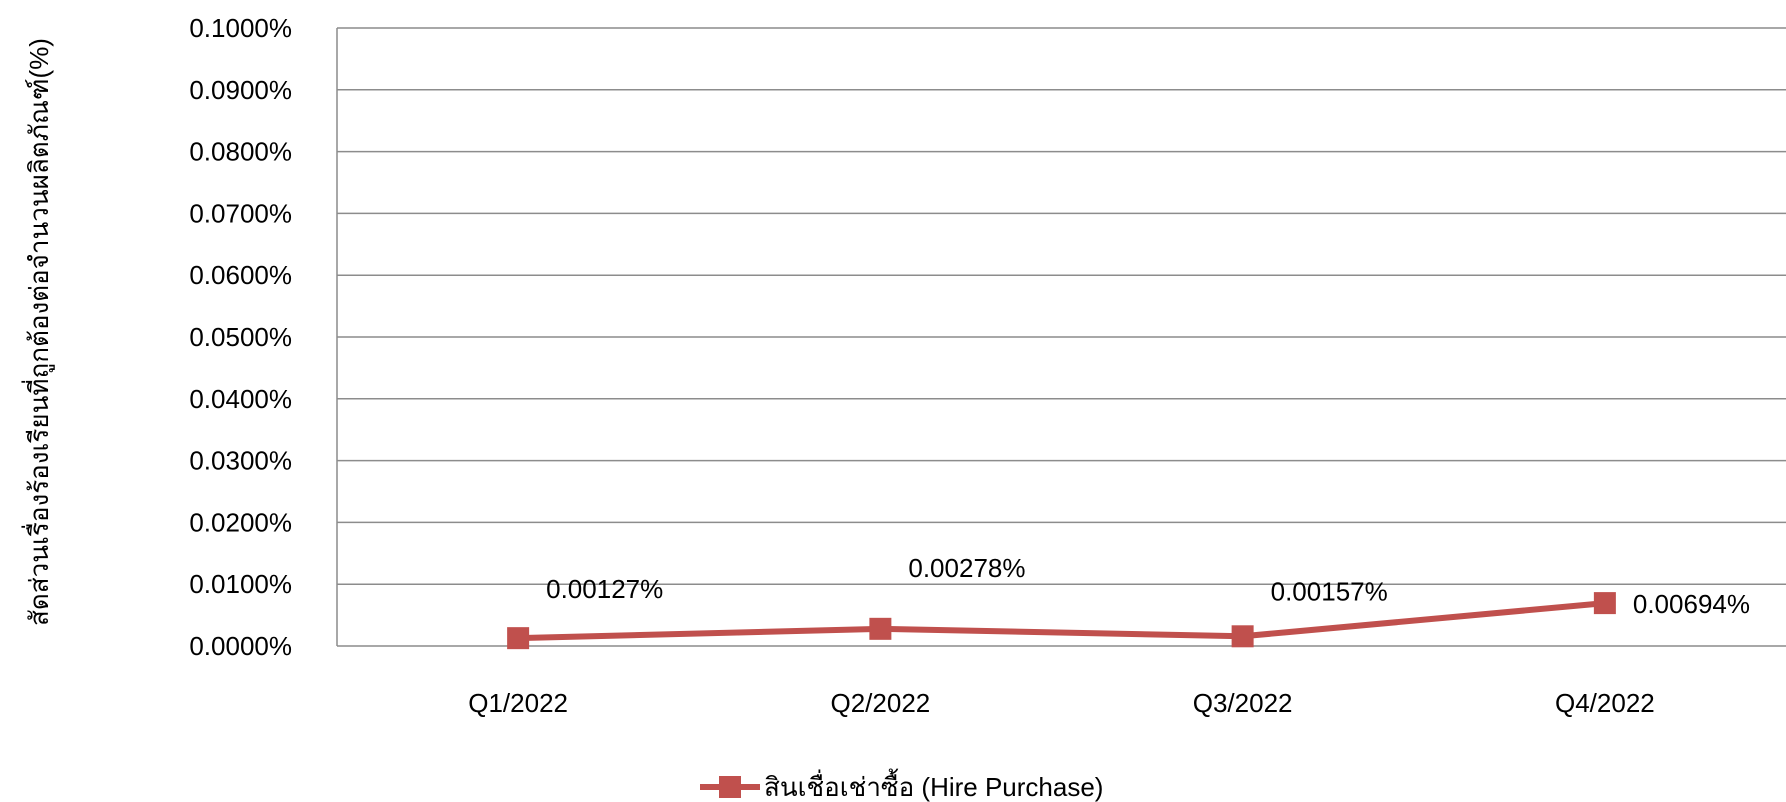  I want to click on legend: สินเชื่อเช่าซื้อ (Hire Purchase), so click(901, 785).